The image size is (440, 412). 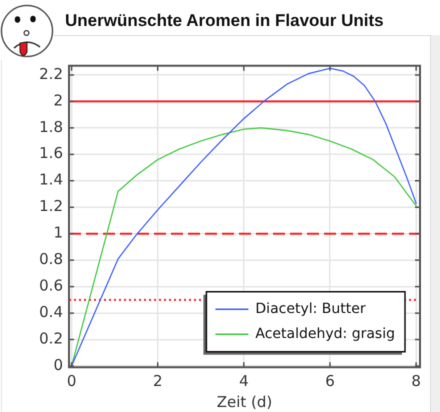 I want to click on y-tick-label: 0.8, so click(x=51, y=259).